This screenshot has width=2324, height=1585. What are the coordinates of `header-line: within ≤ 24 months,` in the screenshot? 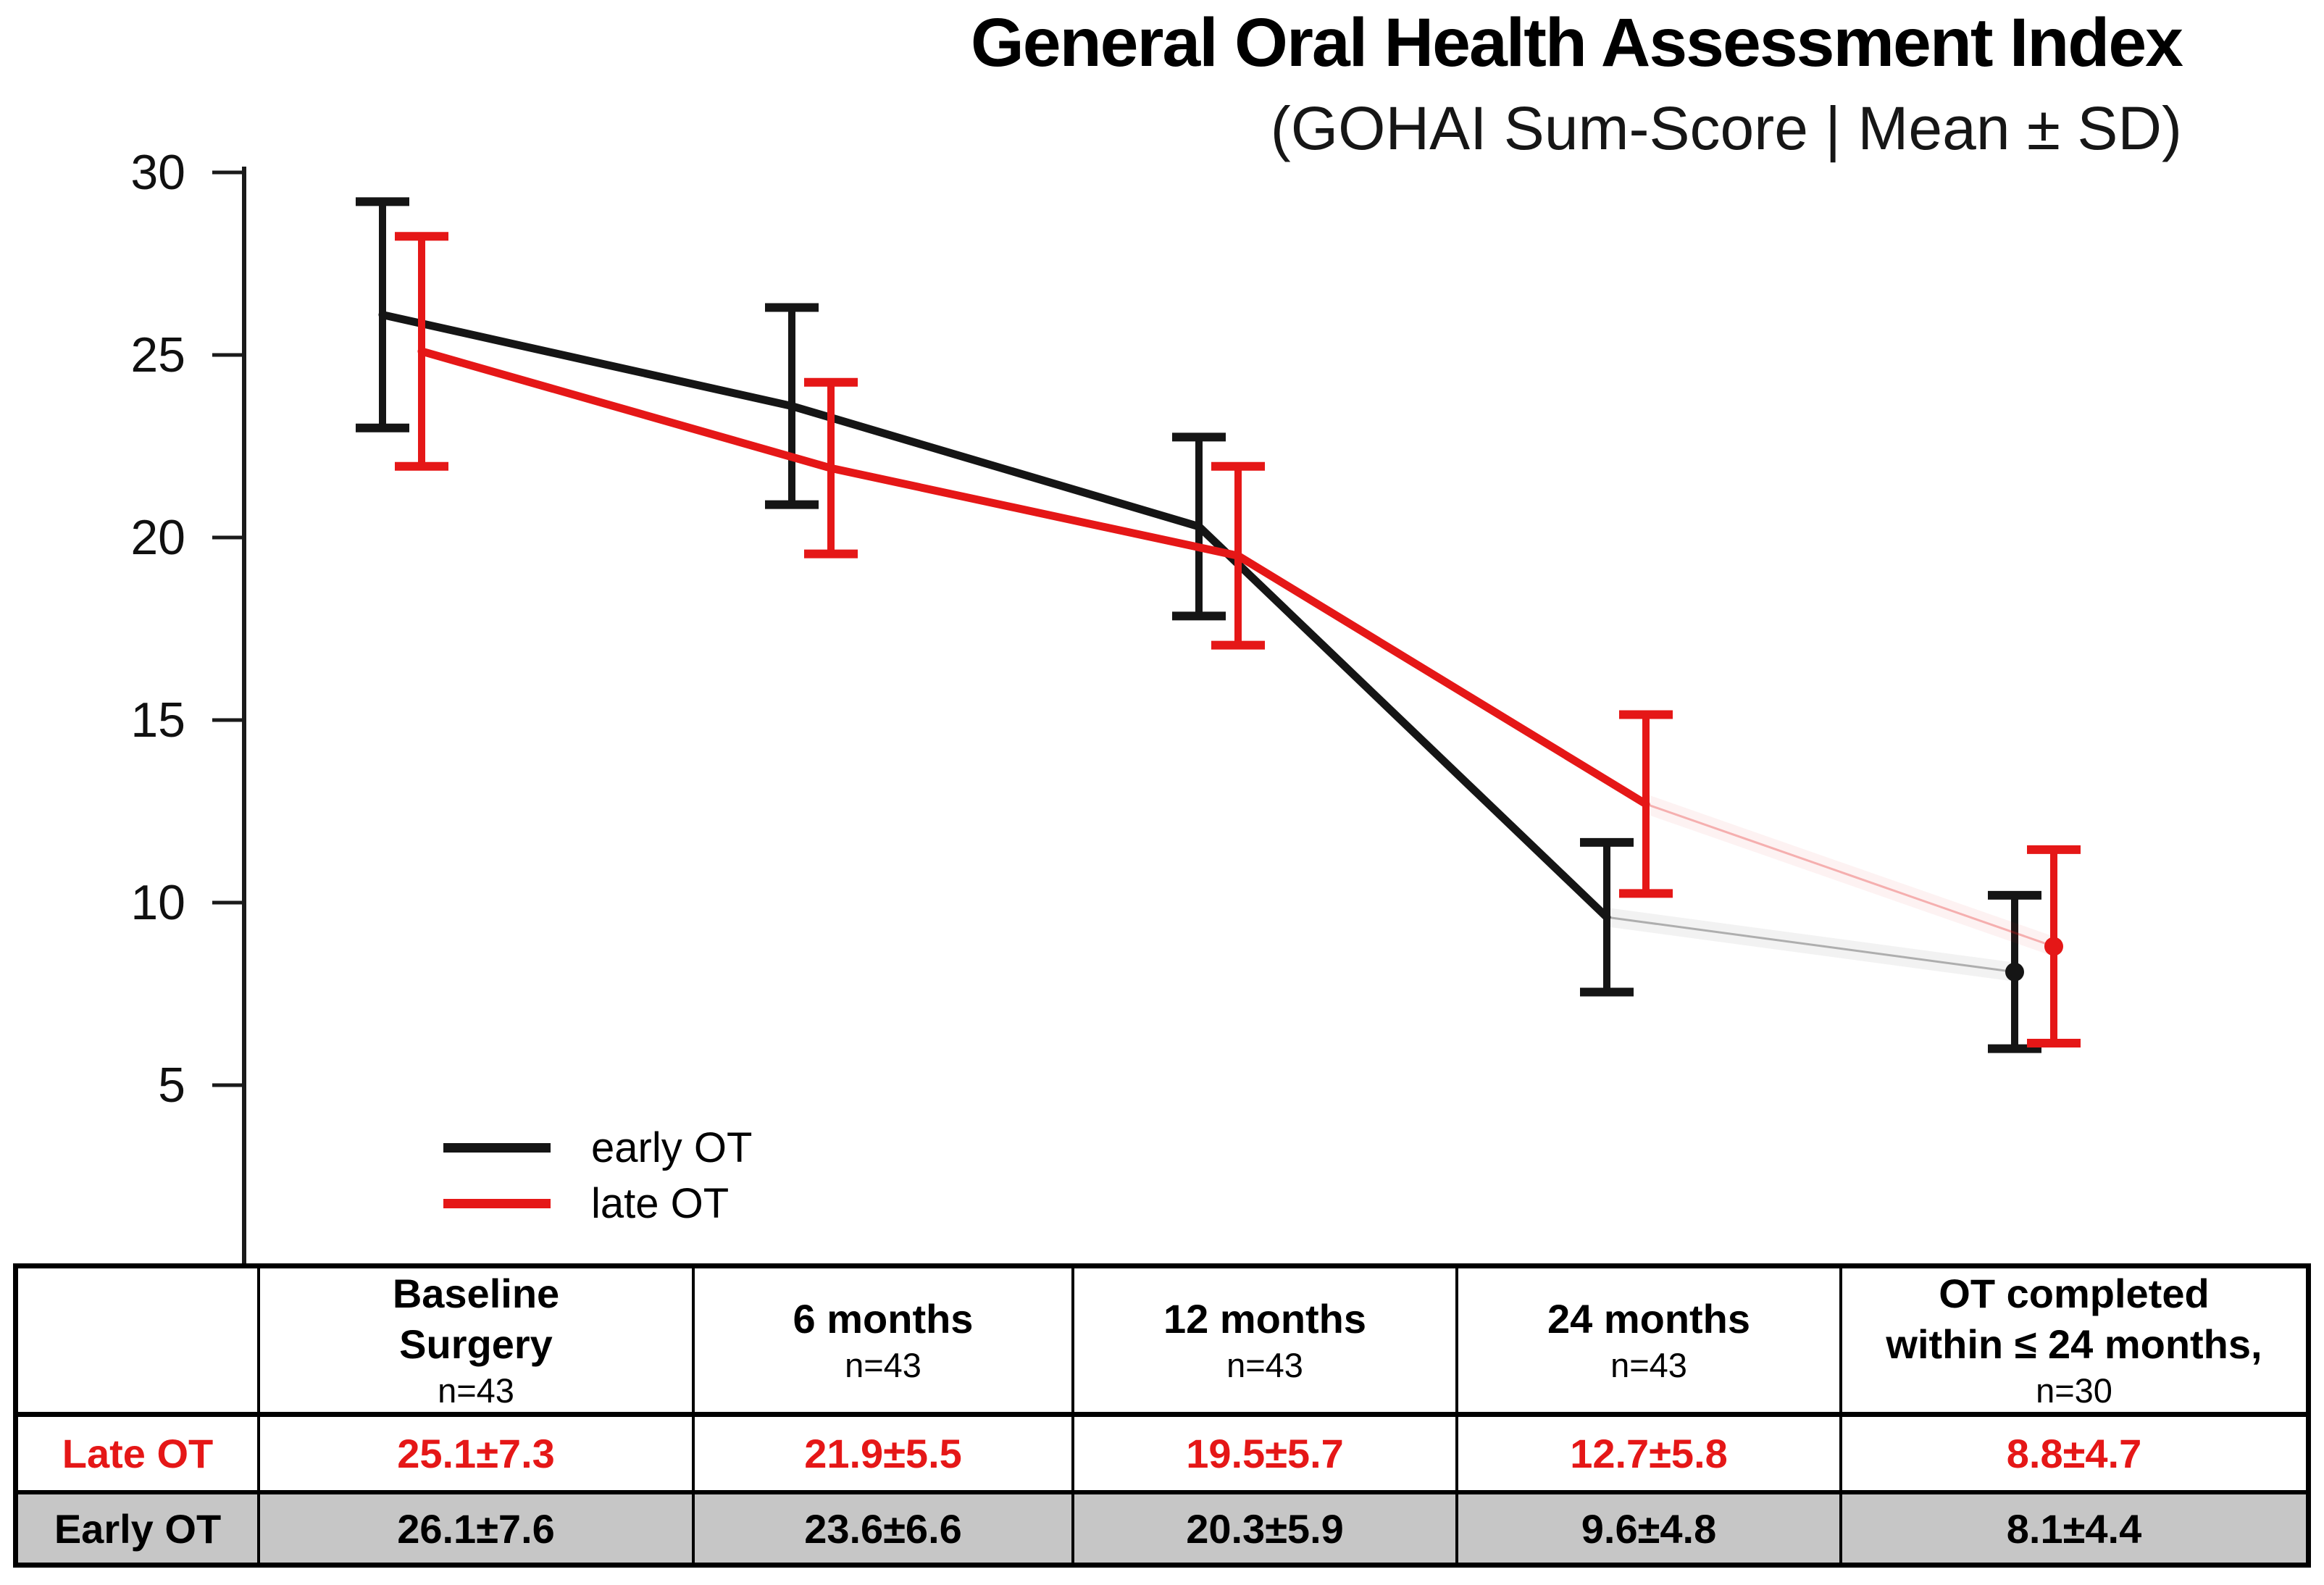 It's located at (2074, 1344).